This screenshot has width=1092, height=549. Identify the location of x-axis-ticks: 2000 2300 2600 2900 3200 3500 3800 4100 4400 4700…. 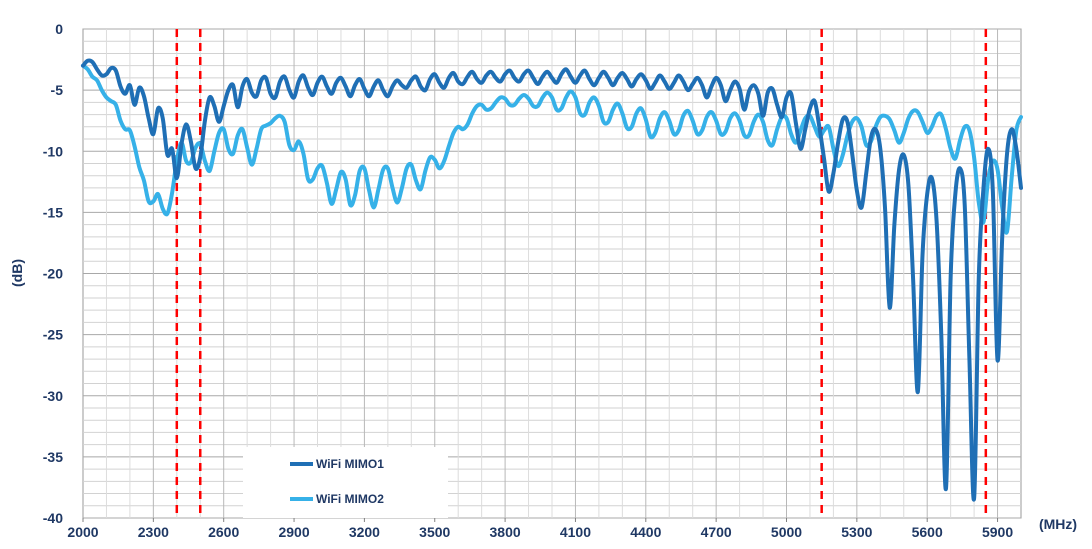
(540, 529).